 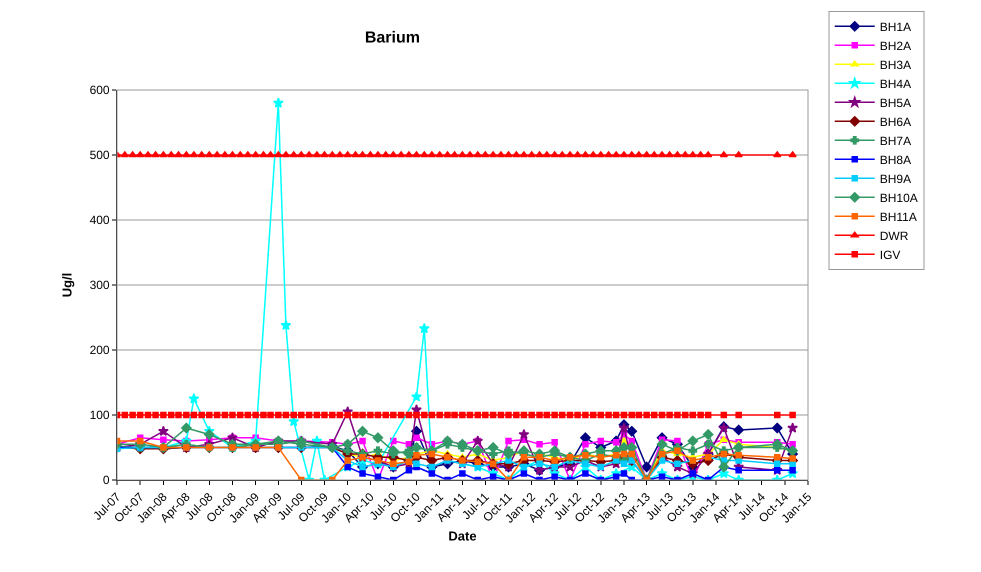 I want to click on x-axis-title: Date, so click(x=462, y=536).